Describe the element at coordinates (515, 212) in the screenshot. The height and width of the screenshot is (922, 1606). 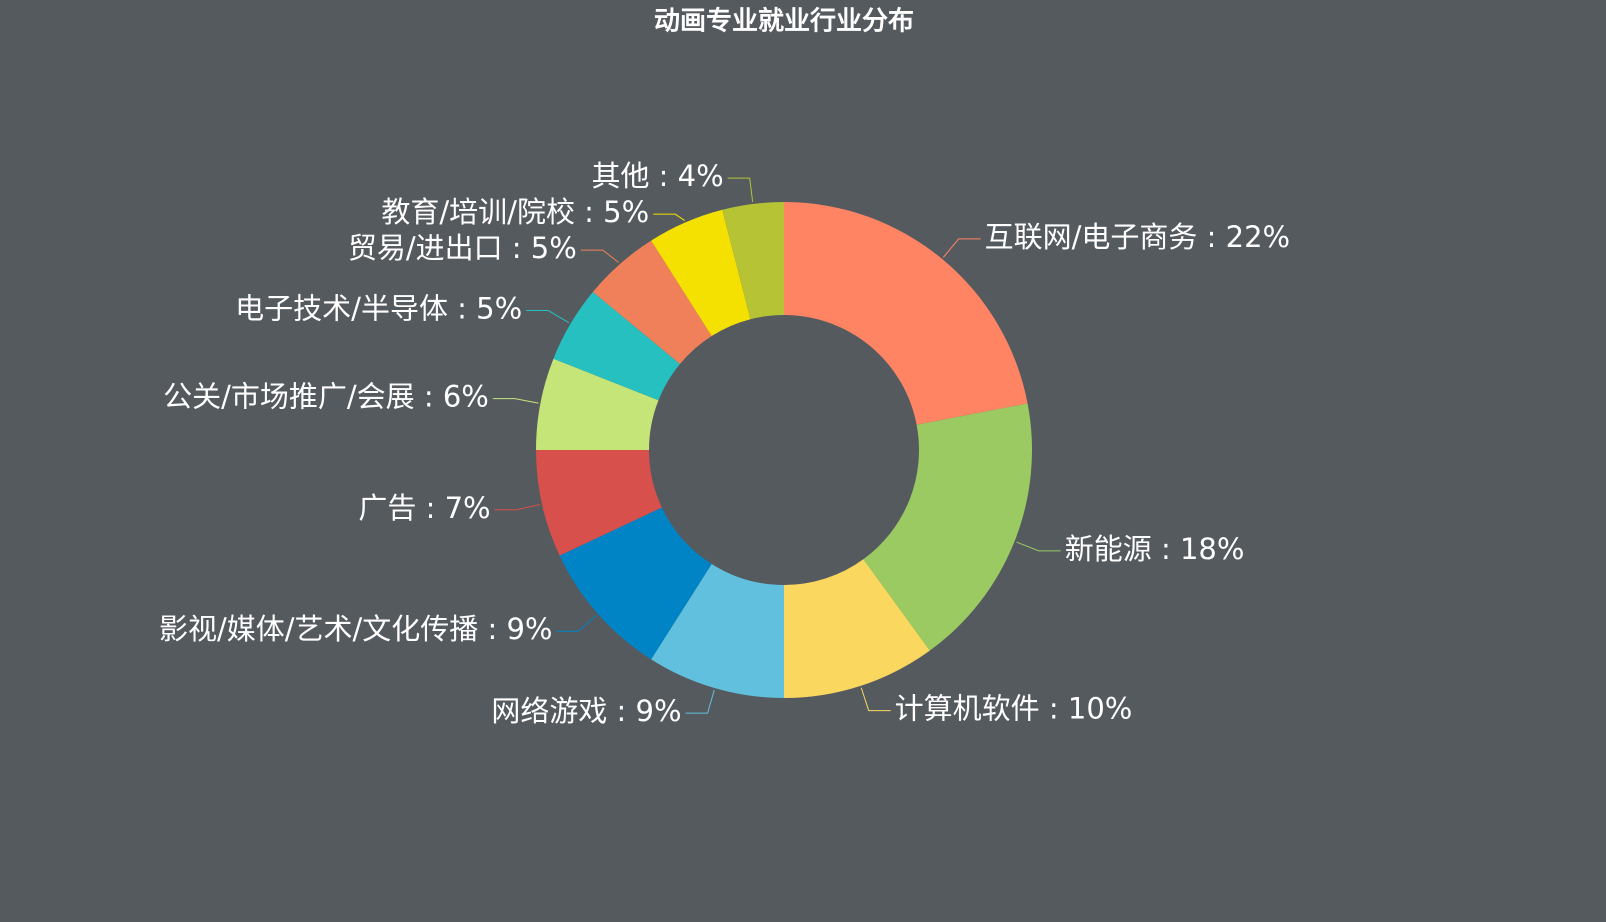
I see `data-label: 教育/培训/院校 : 5%` at that location.